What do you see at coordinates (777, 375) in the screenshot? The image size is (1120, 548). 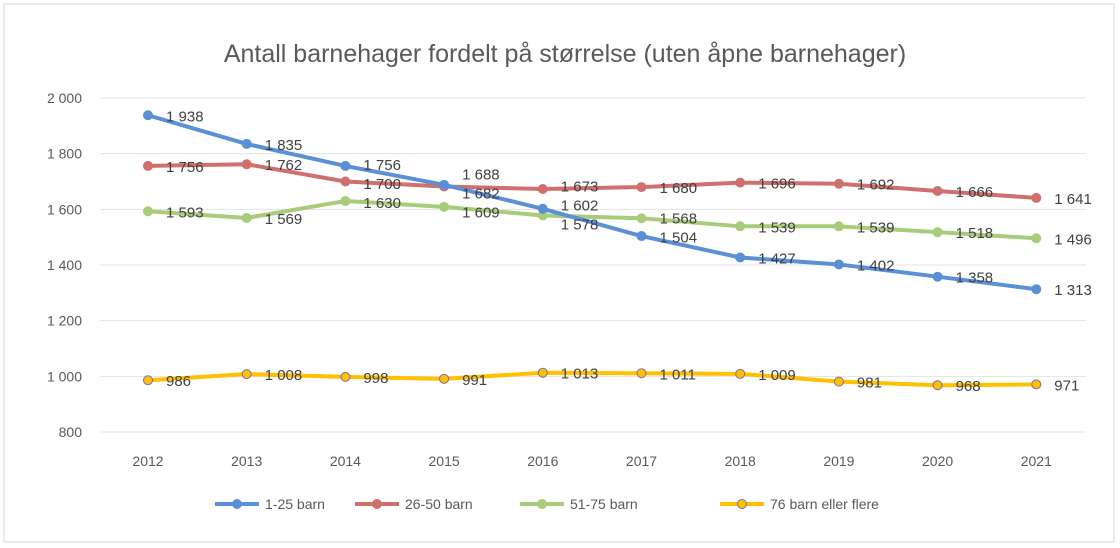 I see `data-label: 1 009` at bounding box center [777, 375].